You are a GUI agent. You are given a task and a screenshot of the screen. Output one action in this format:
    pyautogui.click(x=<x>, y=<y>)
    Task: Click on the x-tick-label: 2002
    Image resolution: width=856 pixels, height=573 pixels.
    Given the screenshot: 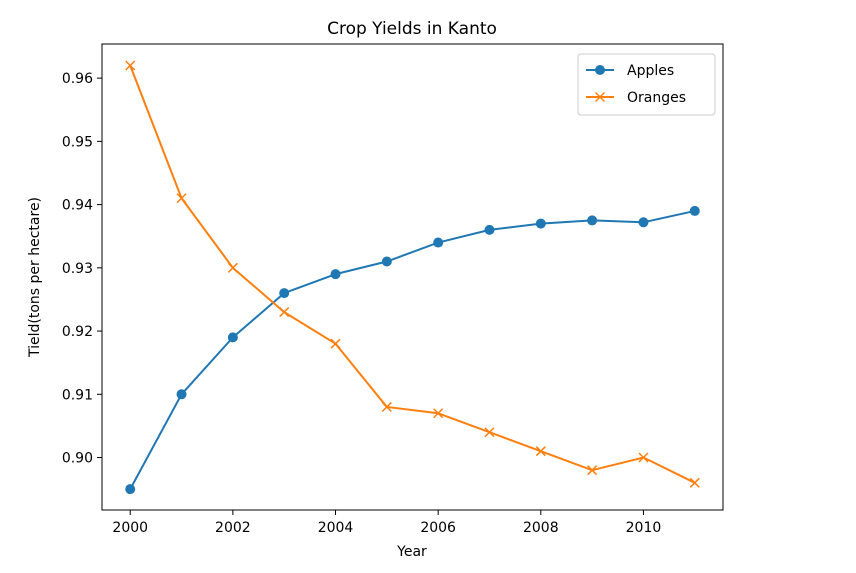 What is the action you would take?
    pyautogui.click(x=233, y=528)
    